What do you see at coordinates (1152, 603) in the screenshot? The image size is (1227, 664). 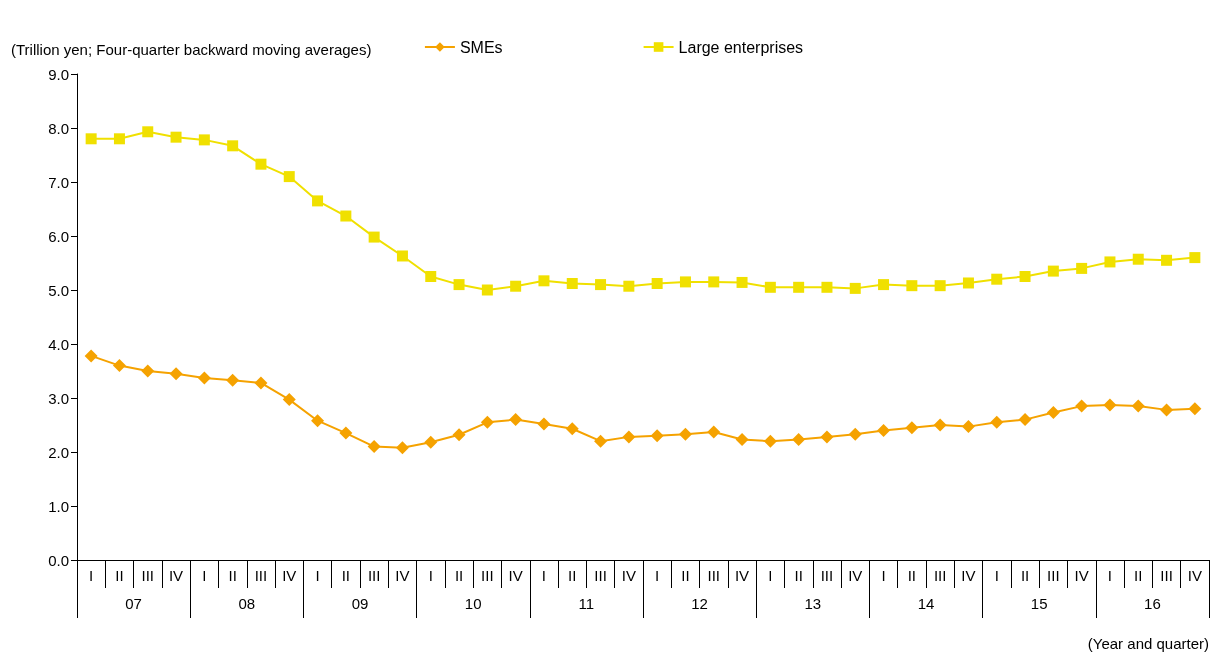 I see `text: 16` at bounding box center [1152, 603].